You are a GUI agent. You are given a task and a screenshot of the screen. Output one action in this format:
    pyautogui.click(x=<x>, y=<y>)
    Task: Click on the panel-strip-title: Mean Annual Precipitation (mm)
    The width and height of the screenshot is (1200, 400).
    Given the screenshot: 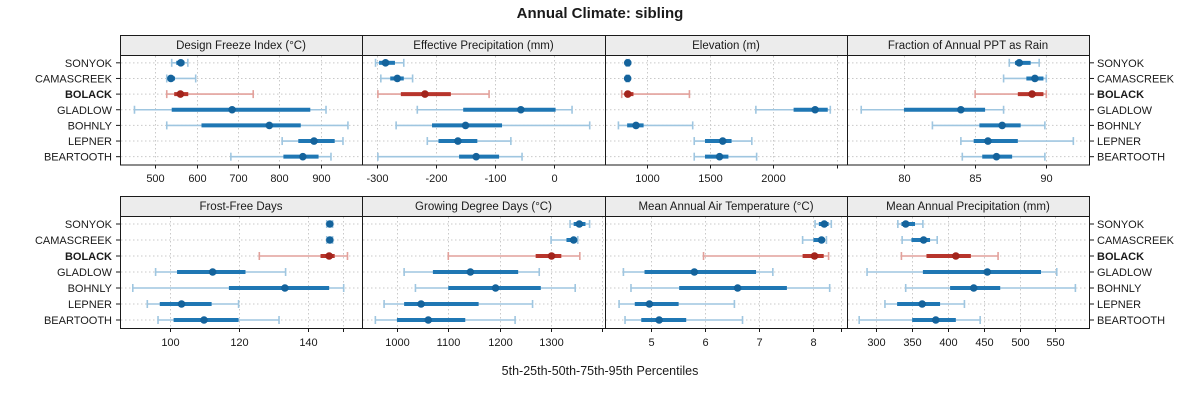 What is the action you would take?
    pyautogui.click(x=968, y=207)
    